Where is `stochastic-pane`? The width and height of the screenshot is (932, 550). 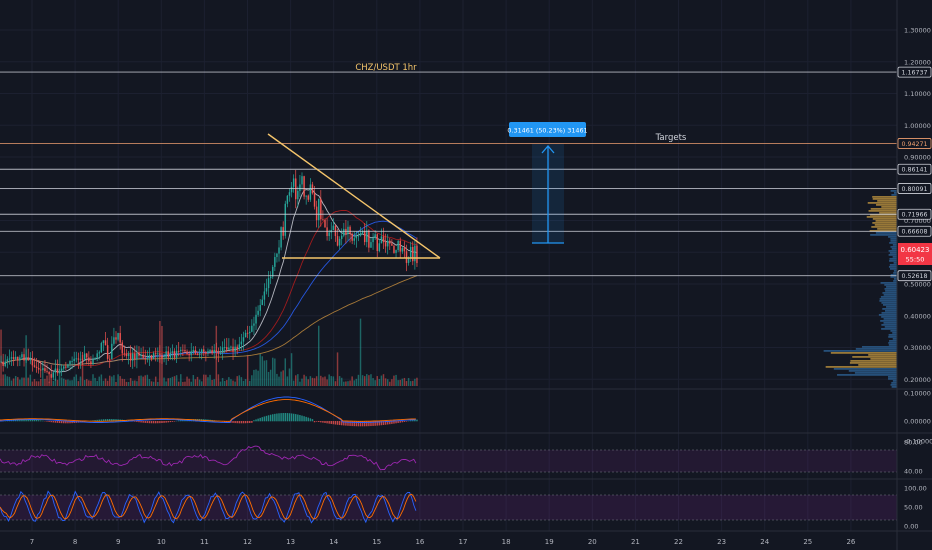
stochastic-pane is located at coordinates (448, 507).